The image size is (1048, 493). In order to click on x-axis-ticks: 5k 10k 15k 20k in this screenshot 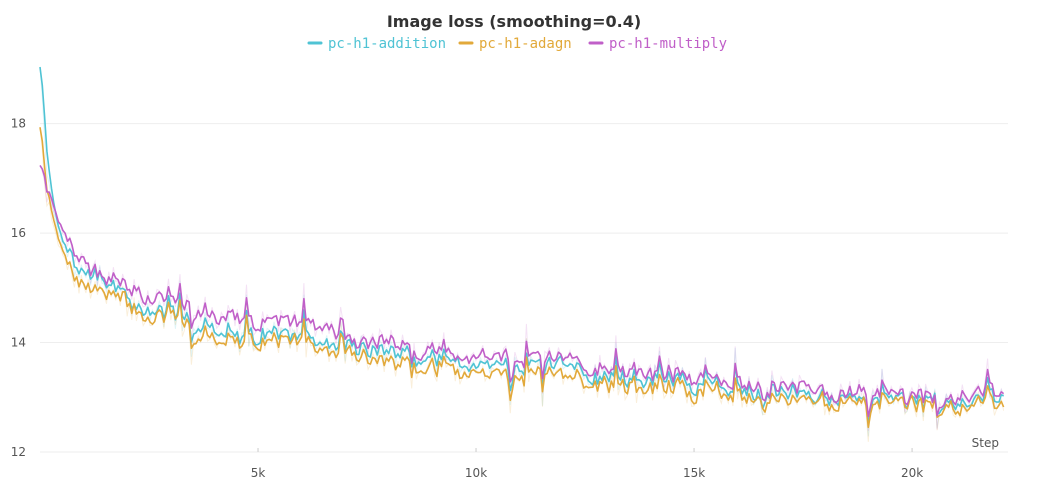, I will do `click(587, 464)`.